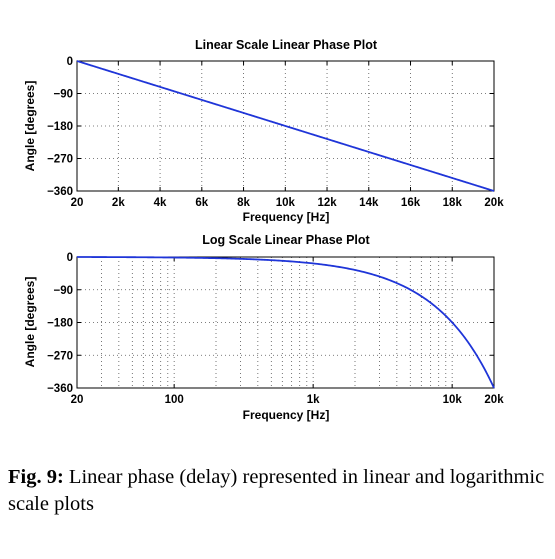 The width and height of the screenshot is (555, 559). Describe the element at coordinates (327, 203) in the screenshot. I see `x-tick-label: 12k` at that location.